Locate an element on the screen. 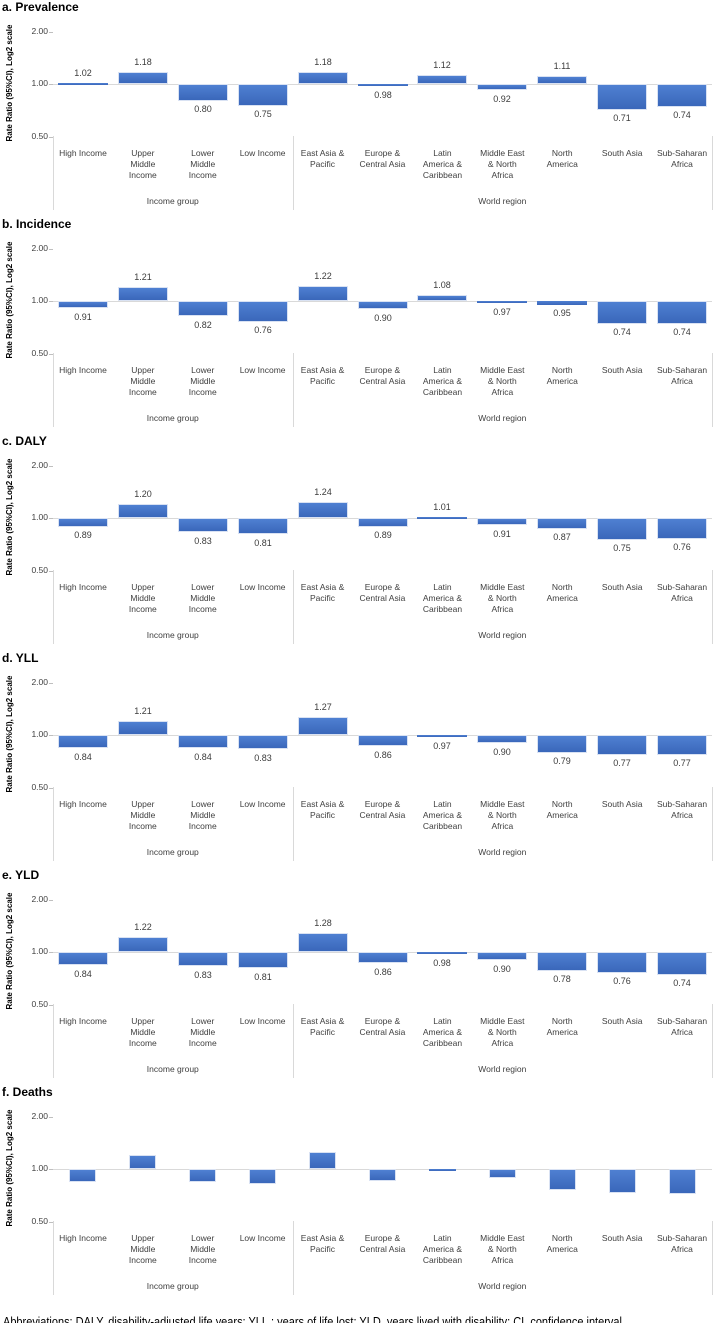 The image size is (716, 1323). bar-value-label: 0.83 is located at coordinates (203, 974).